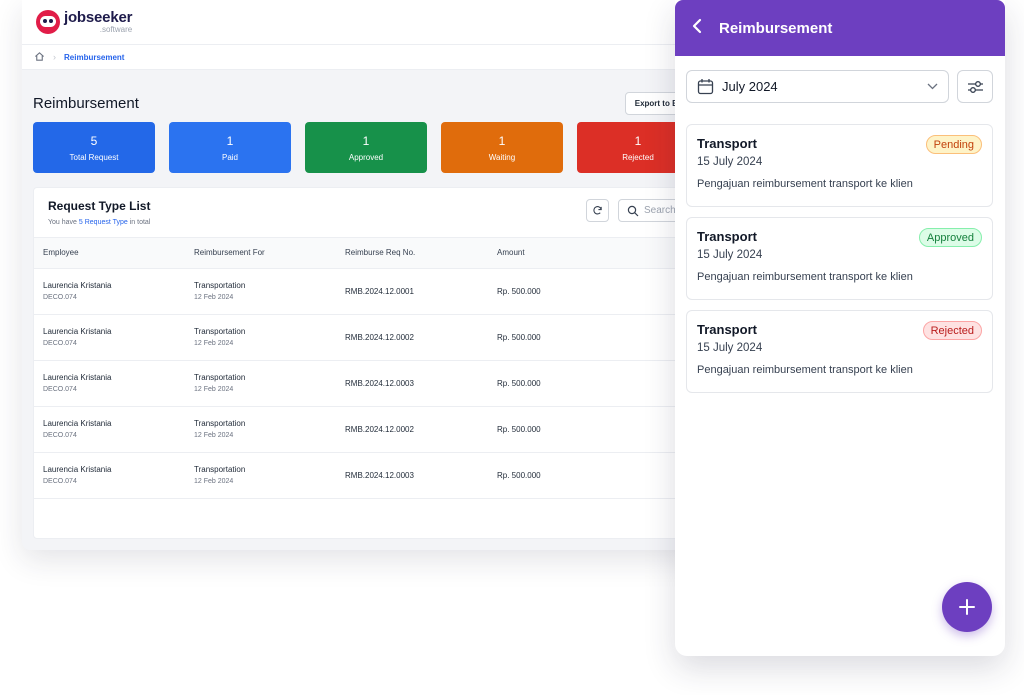 The width and height of the screenshot is (1024, 695). Describe the element at coordinates (48, 22) in the screenshot. I see `logo-mark-icon` at that location.